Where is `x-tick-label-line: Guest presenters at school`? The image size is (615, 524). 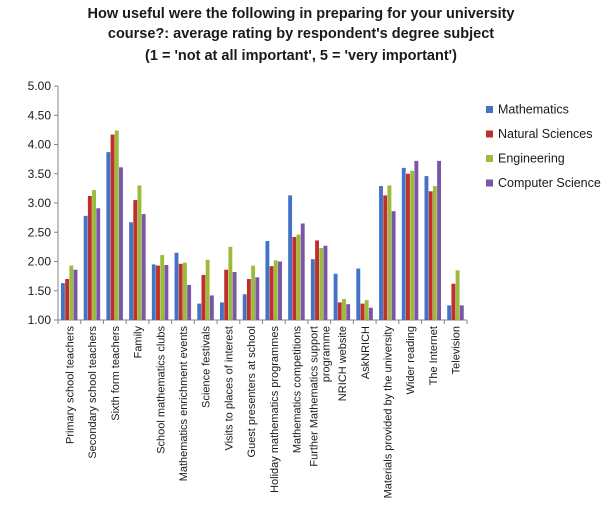
x-tick-label-line: Guest presenters at school is located at coordinates (252, 391).